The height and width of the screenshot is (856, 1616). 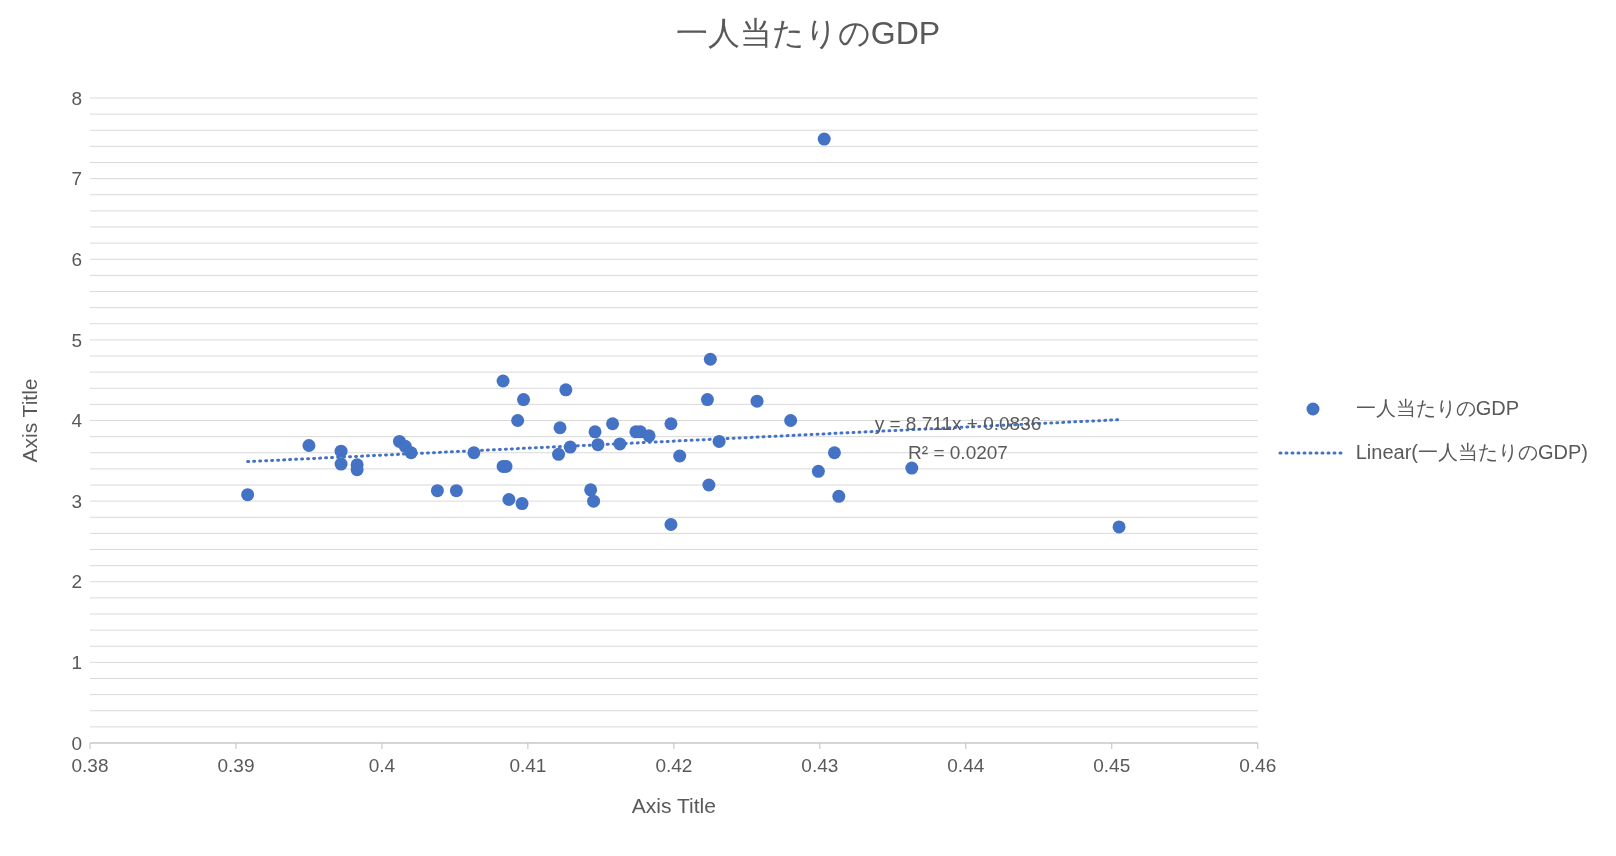 What do you see at coordinates (674, 766) in the screenshot?
I see `x-tick-label: 0.42` at bounding box center [674, 766].